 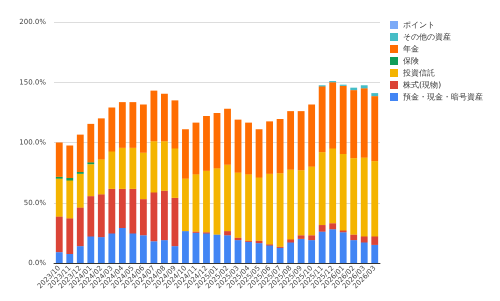 I want to click on legend-label: ポイント, so click(x=419, y=25).